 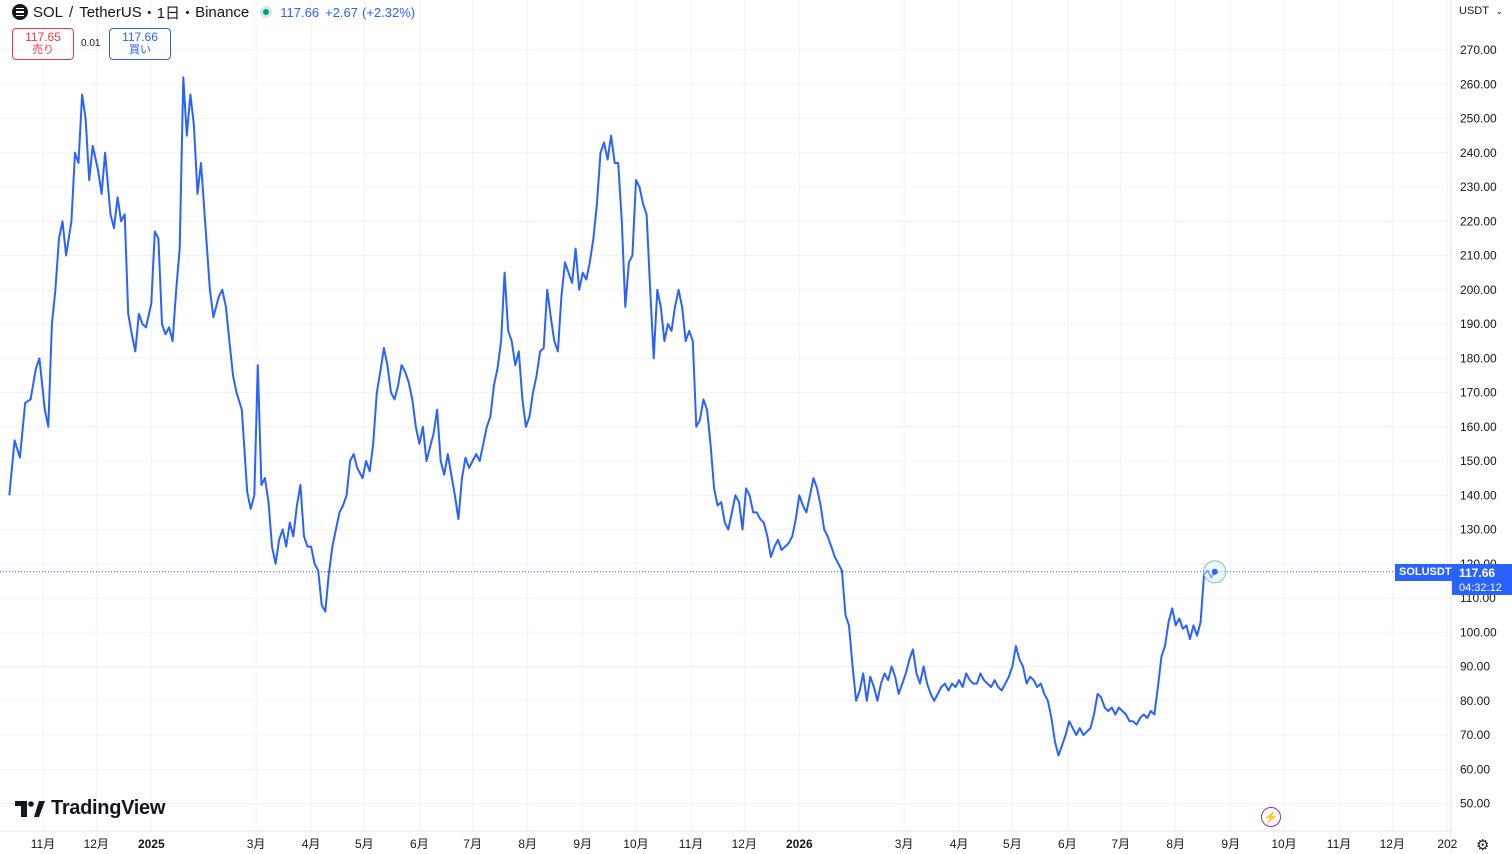 I want to click on x-tick-label: 2025, so click(x=151, y=844).